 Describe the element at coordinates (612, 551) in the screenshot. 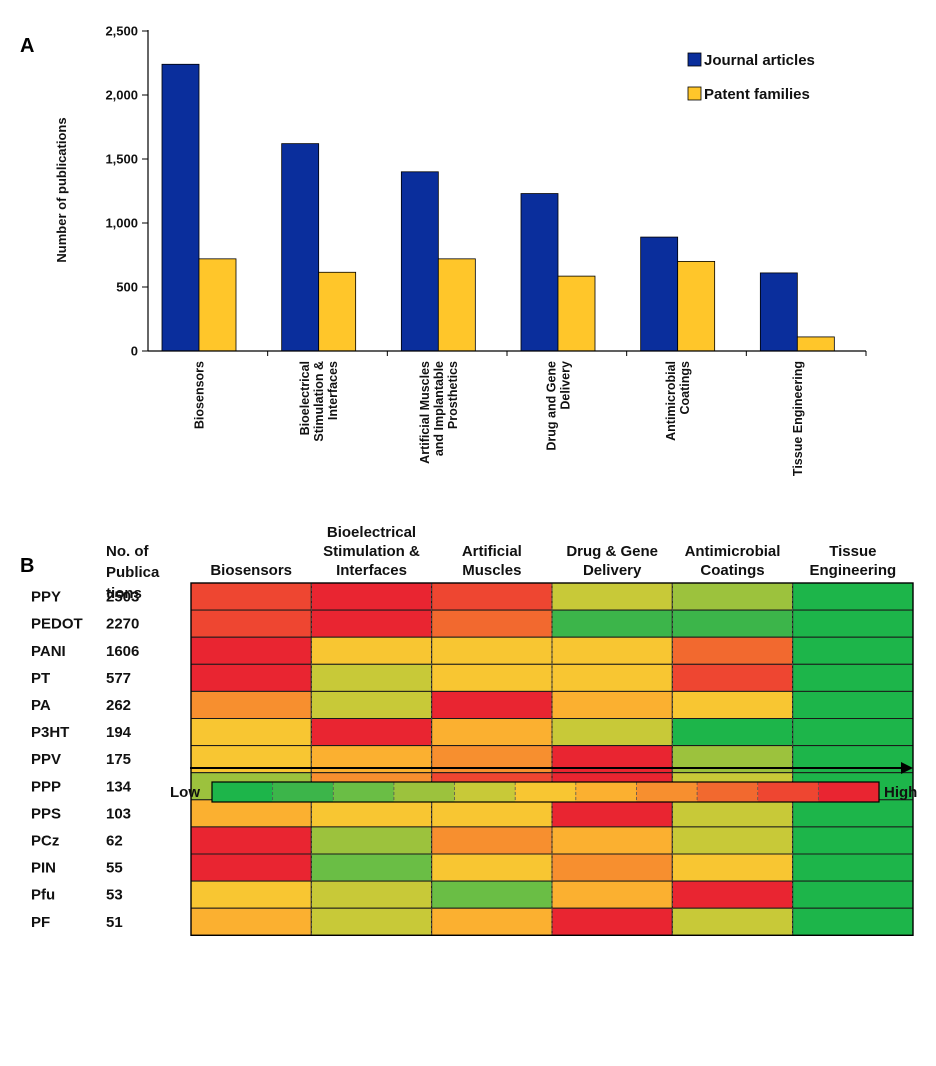

I see `column-header-line: Drug & Gene` at that location.